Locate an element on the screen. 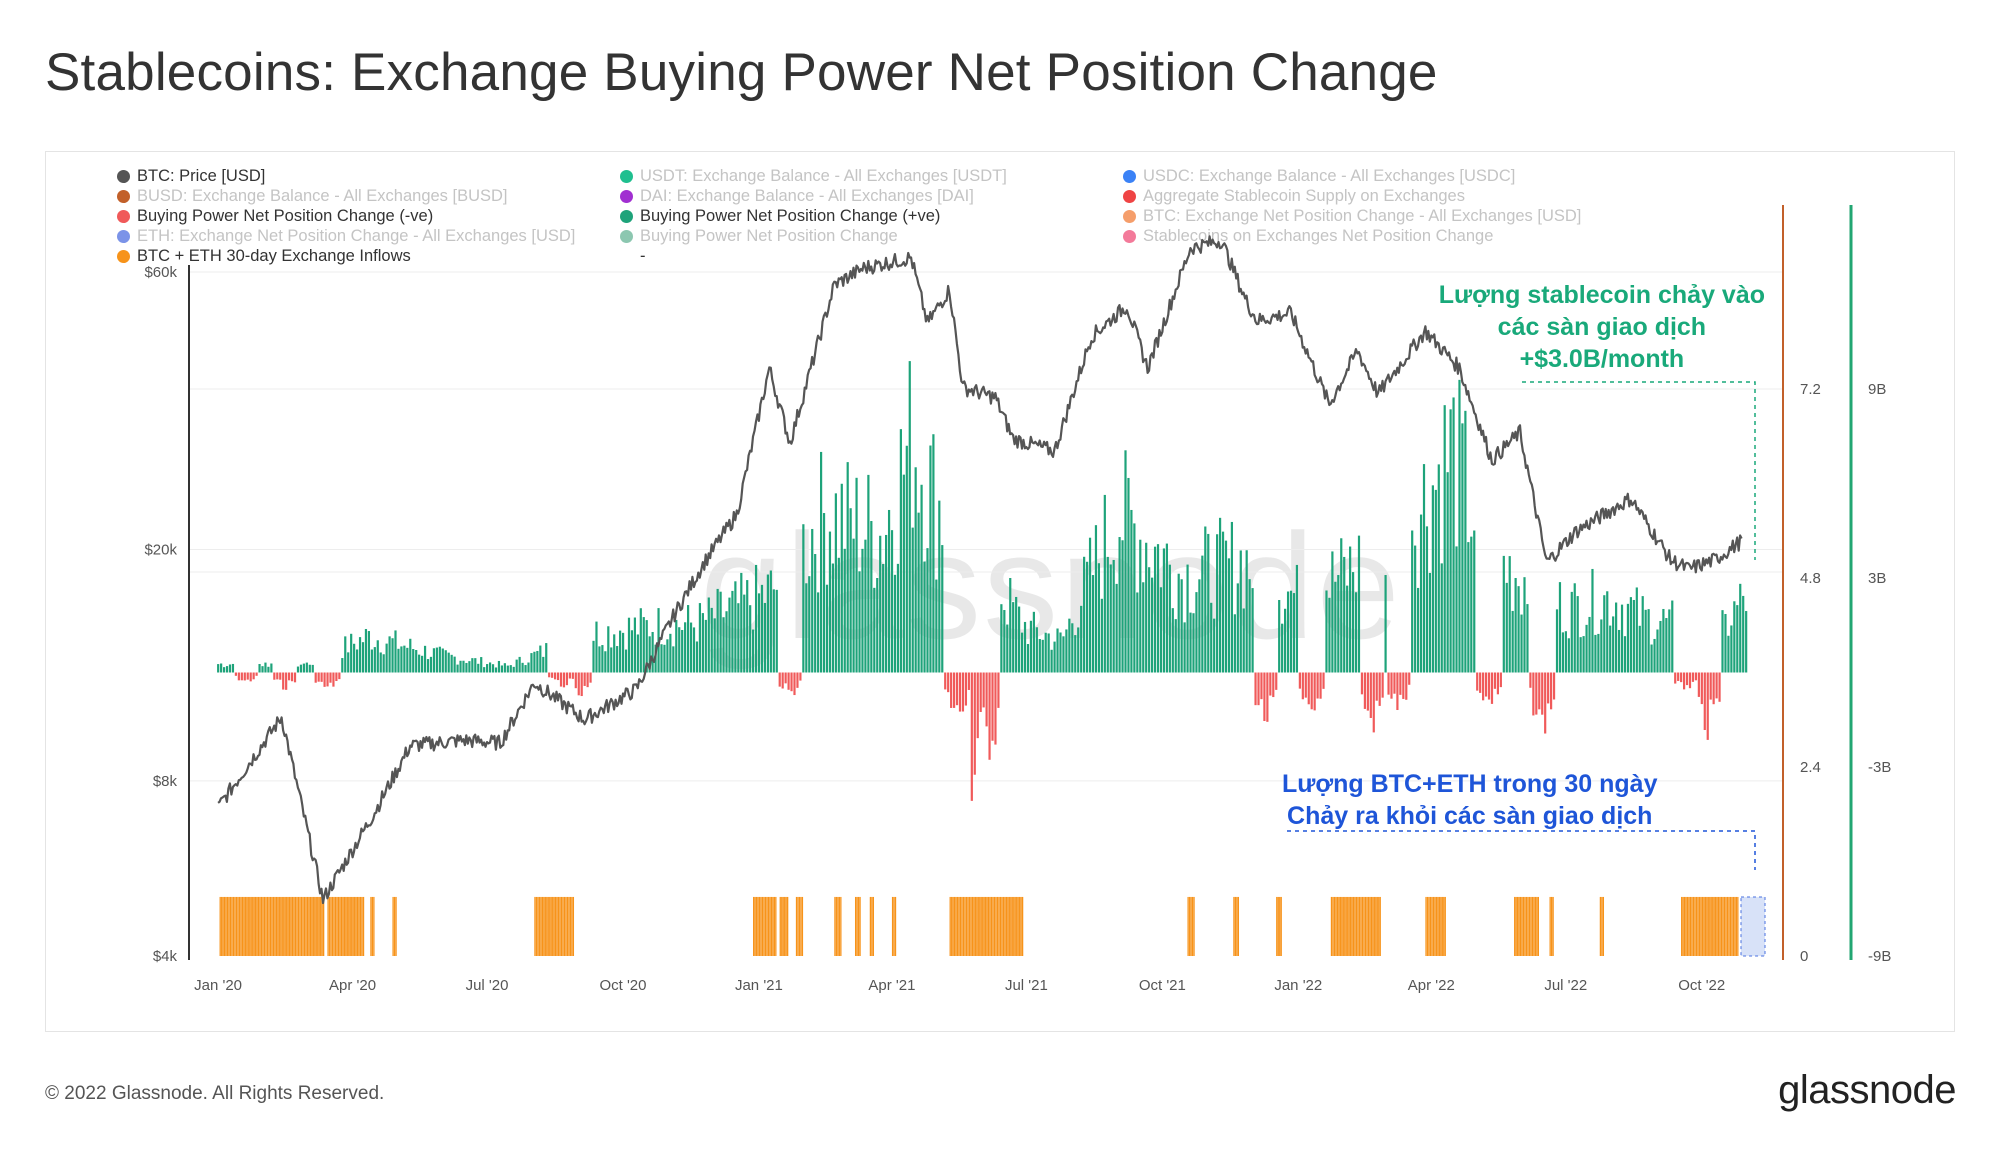 This screenshot has width=2000, height=1152. legend-item: BTC + ETH 30-day Exchange Inflows is located at coordinates (264, 256).